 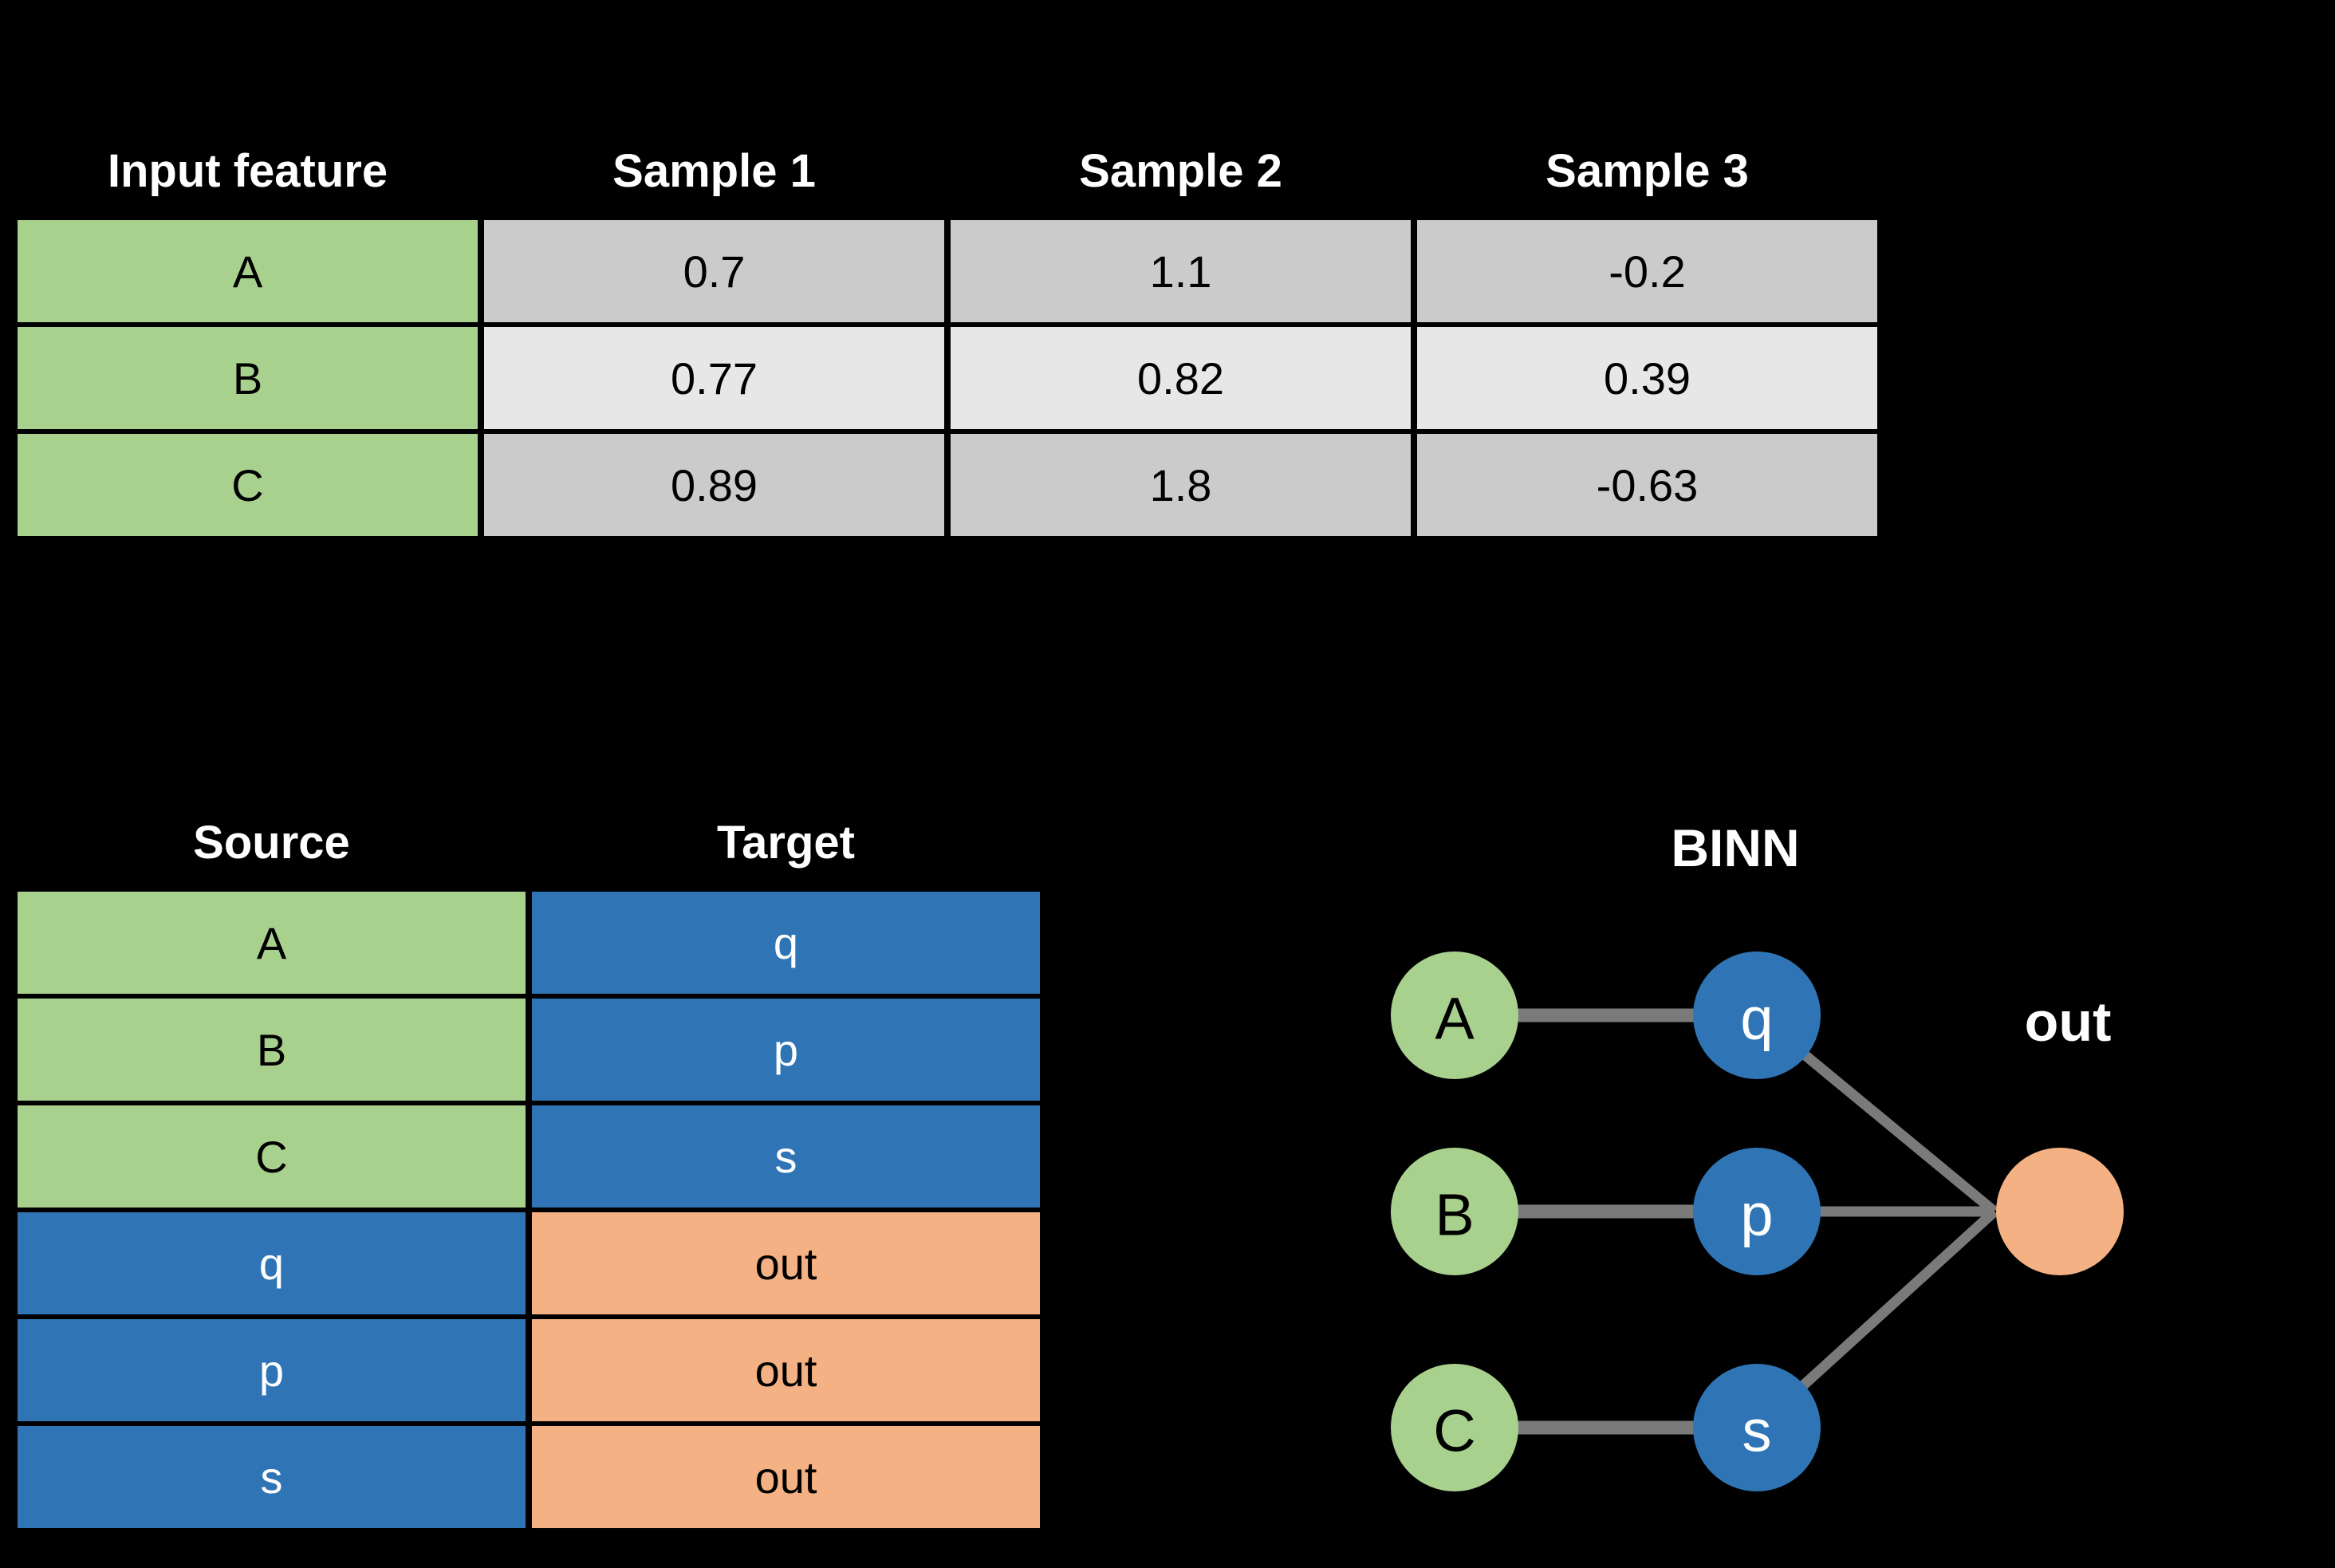 I want to click on value-cell-c-sample-3: -0.63, so click(x=1647, y=485).